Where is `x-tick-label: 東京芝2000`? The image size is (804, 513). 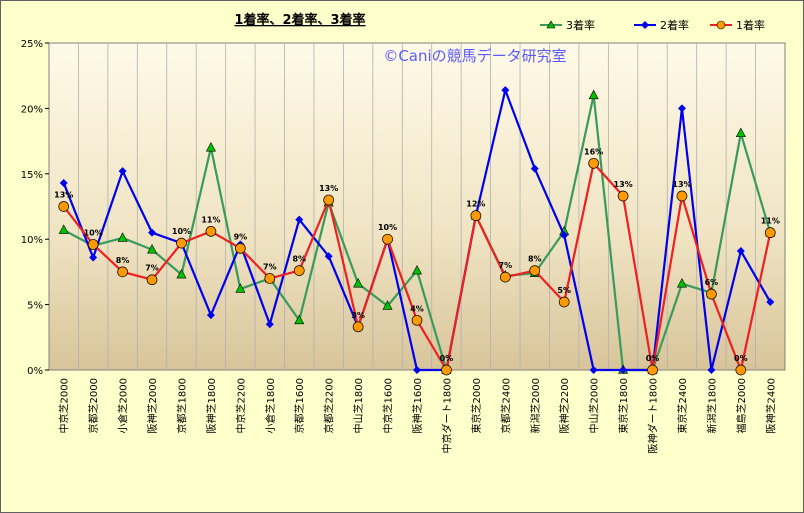 x-tick-label: 東京芝2000 is located at coordinates (476, 405).